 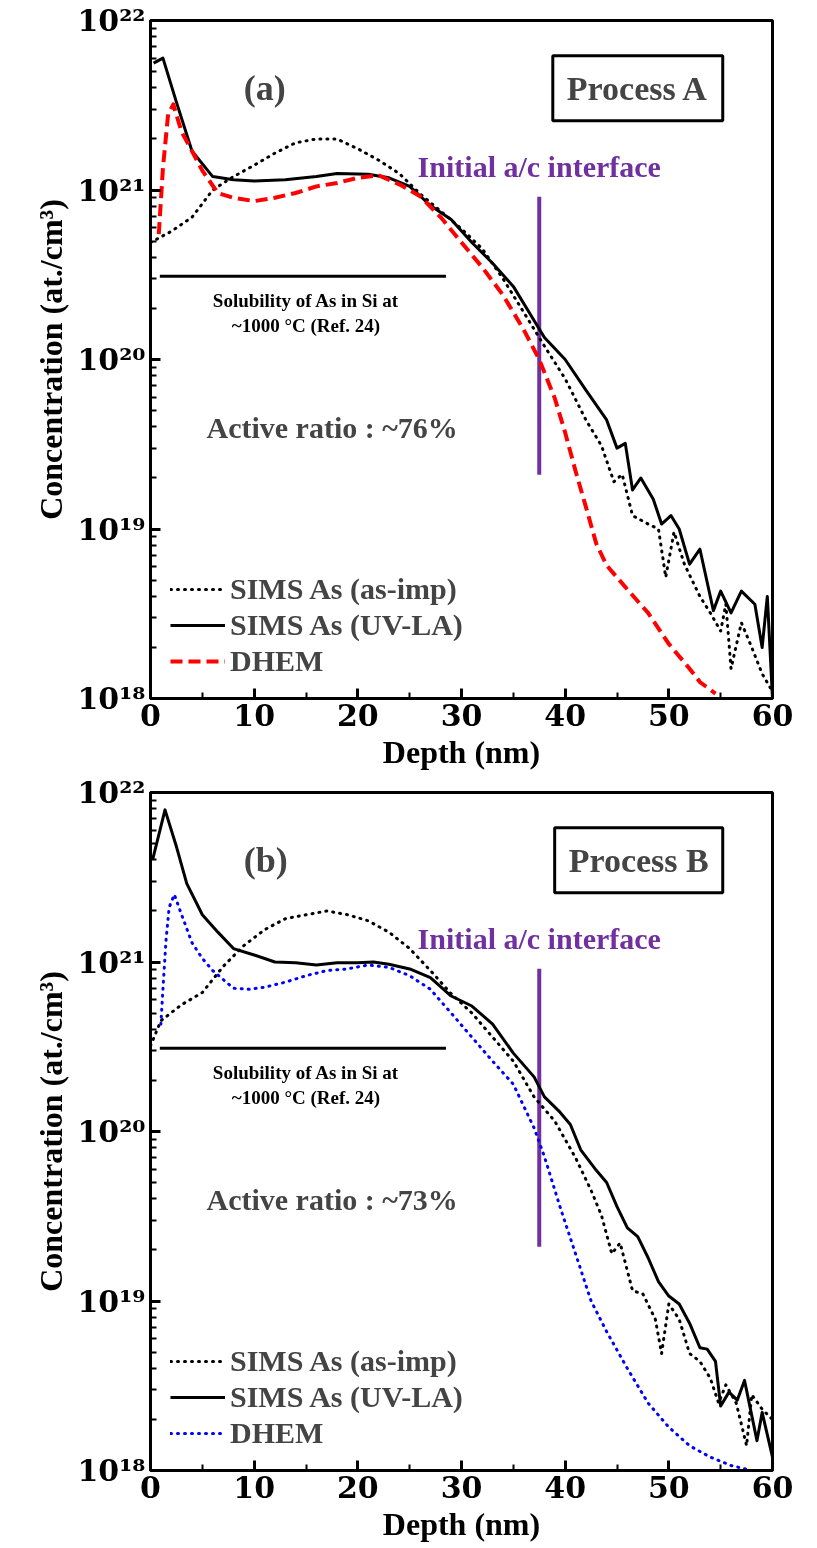 What do you see at coordinates (638, 860) in the screenshot?
I see `text: Process B` at bounding box center [638, 860].